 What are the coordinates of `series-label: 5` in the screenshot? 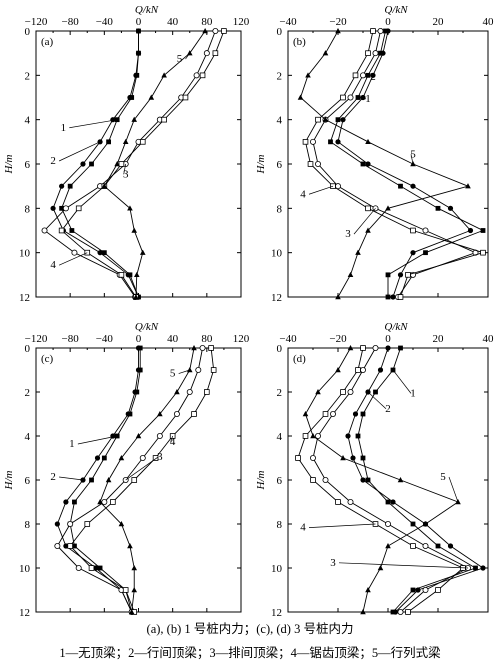 It's located at (443, 477).